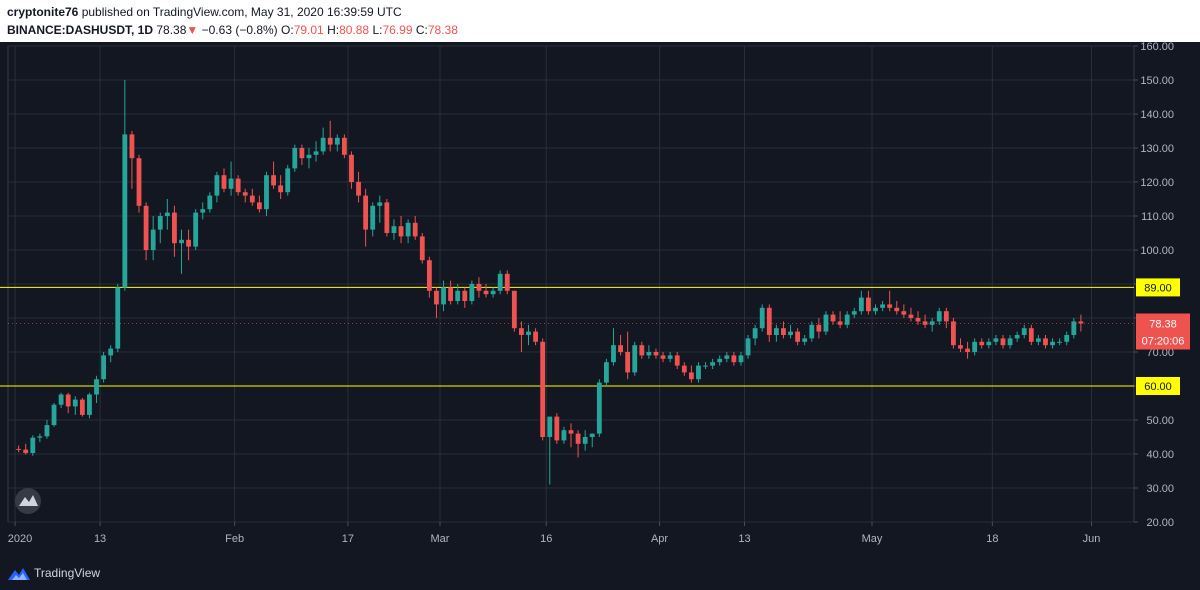 Image resolution: width=1200 pixels, height=590 pixels. Describe the element at coordinates (80, 30) in the screenshot. I see `symbol-name: BINANCE:DASHUSDT, 1D` at that location.